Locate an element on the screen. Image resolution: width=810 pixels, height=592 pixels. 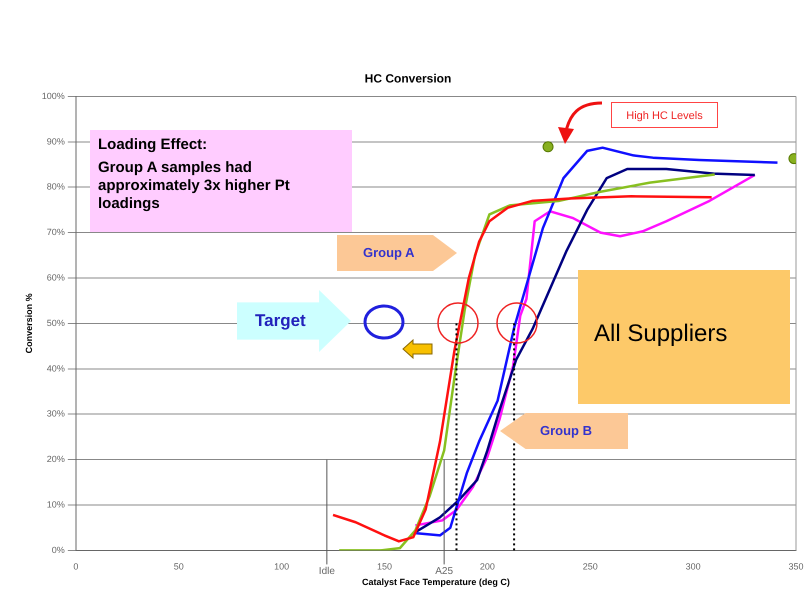
annotation: Loading Effect: is located at coordinates (153, 144).